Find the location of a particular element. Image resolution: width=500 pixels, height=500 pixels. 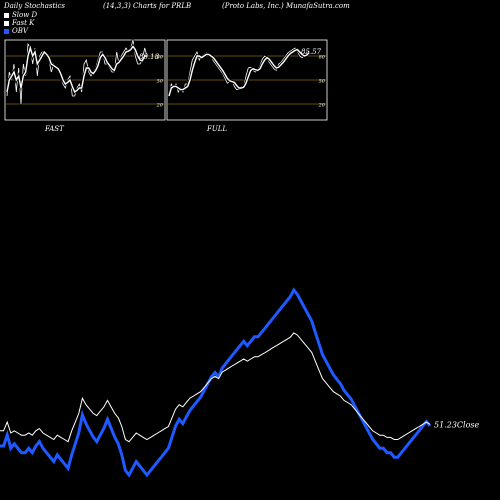

legend-item-obv: OBV is located at coordinates (20, 31).